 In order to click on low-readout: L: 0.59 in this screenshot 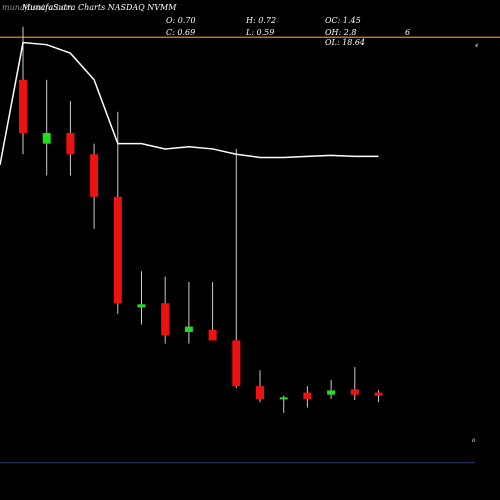, I will do `click(259, 32)`.